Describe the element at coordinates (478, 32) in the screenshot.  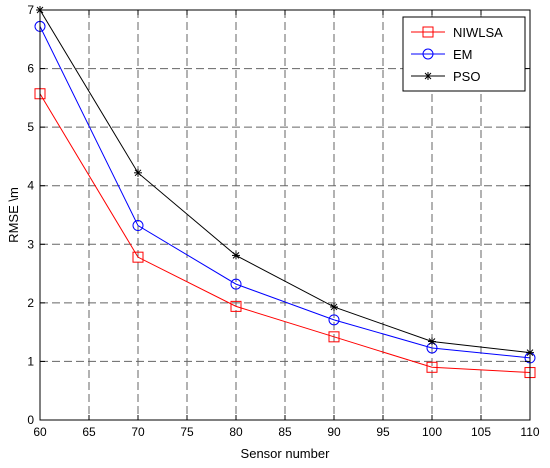
I see `legend-label-niwlsa: NIWLSA` at that location.